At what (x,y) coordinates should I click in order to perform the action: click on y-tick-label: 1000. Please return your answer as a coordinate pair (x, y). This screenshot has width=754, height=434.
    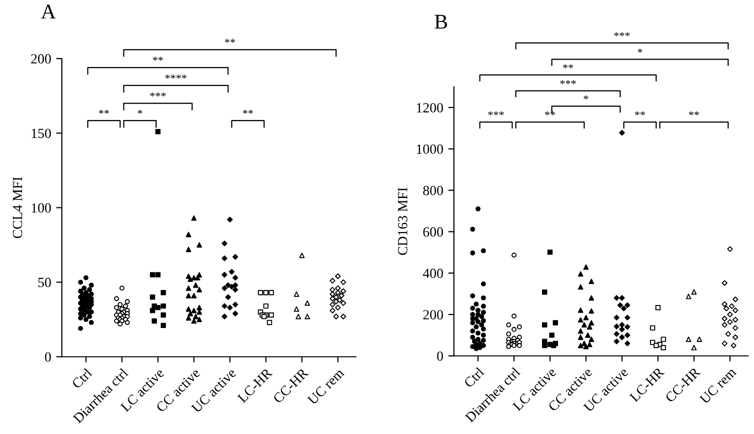
    Looking at the image, I should click on (429, 149).